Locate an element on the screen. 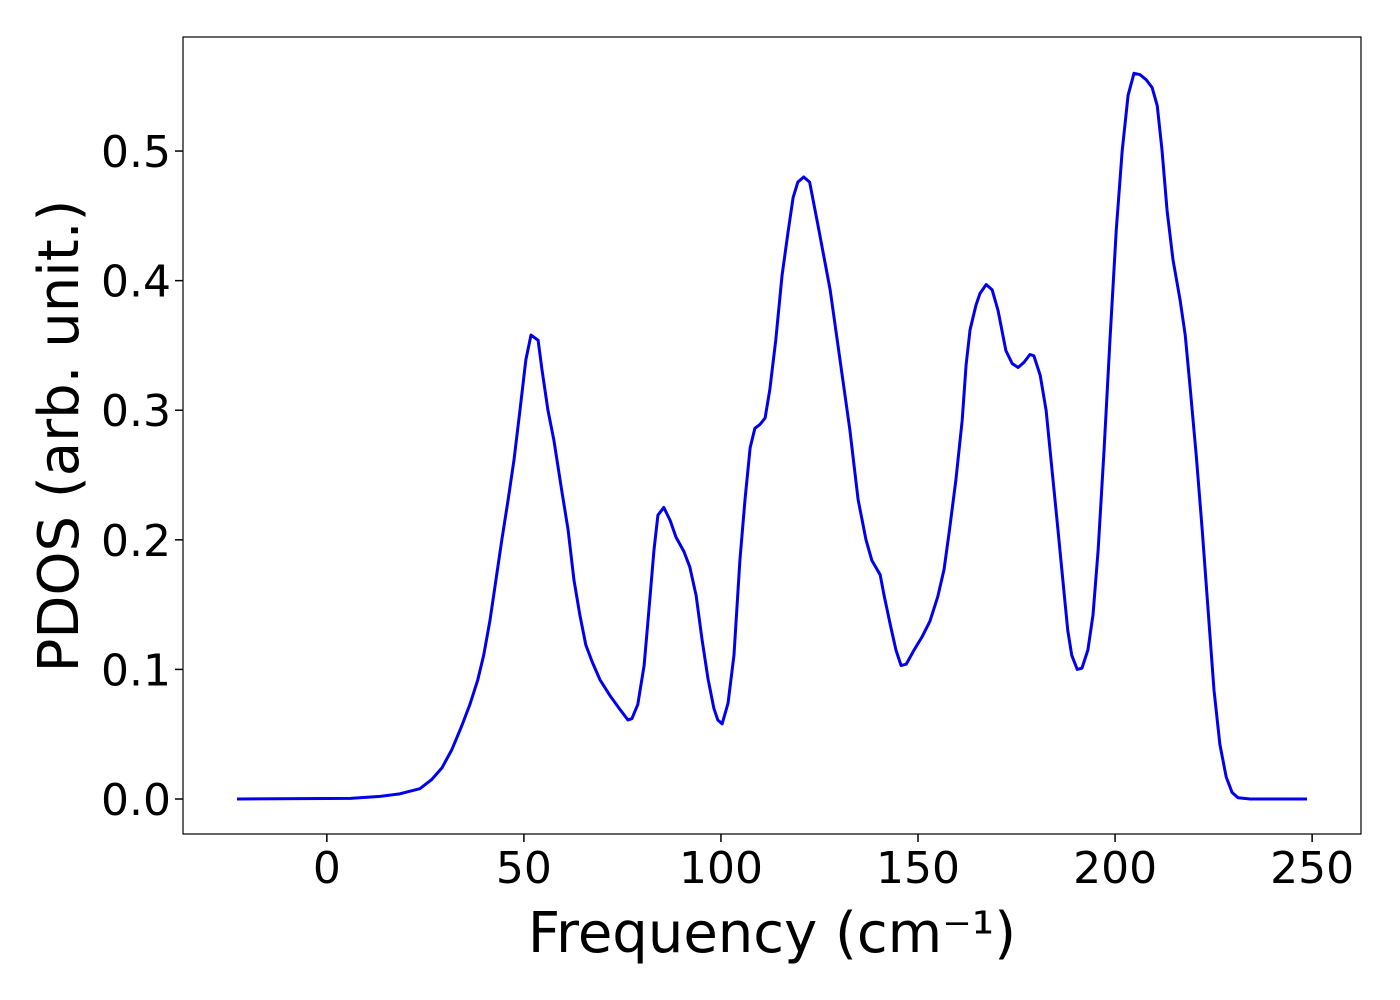 The height and width of the screenshot is (1000, 1400). y-tick-label: 0.3 is located at coordinates (136, 411).